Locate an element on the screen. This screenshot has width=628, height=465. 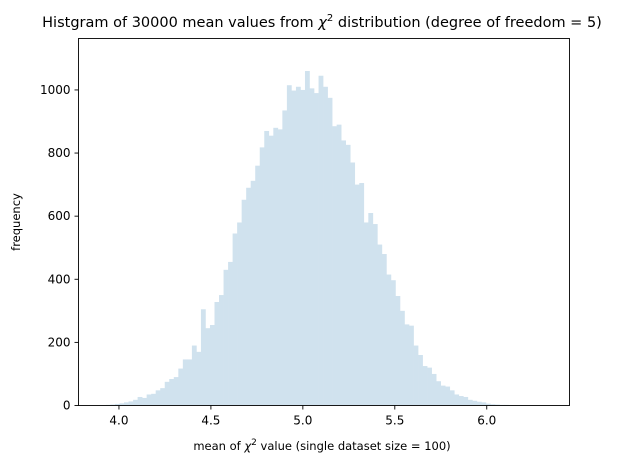
y-tick-label: 200 is located at coordinates (59, 342).